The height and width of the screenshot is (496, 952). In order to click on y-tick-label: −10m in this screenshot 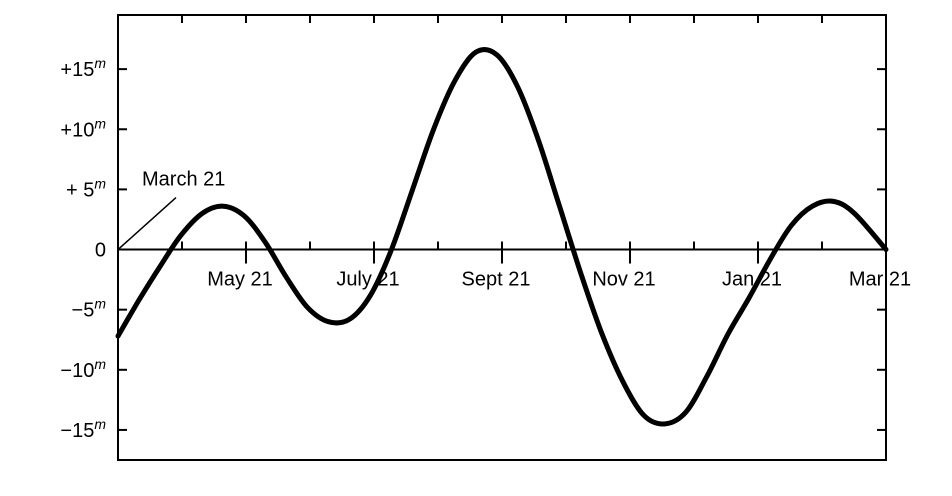, I will do `click(83, 369)`.